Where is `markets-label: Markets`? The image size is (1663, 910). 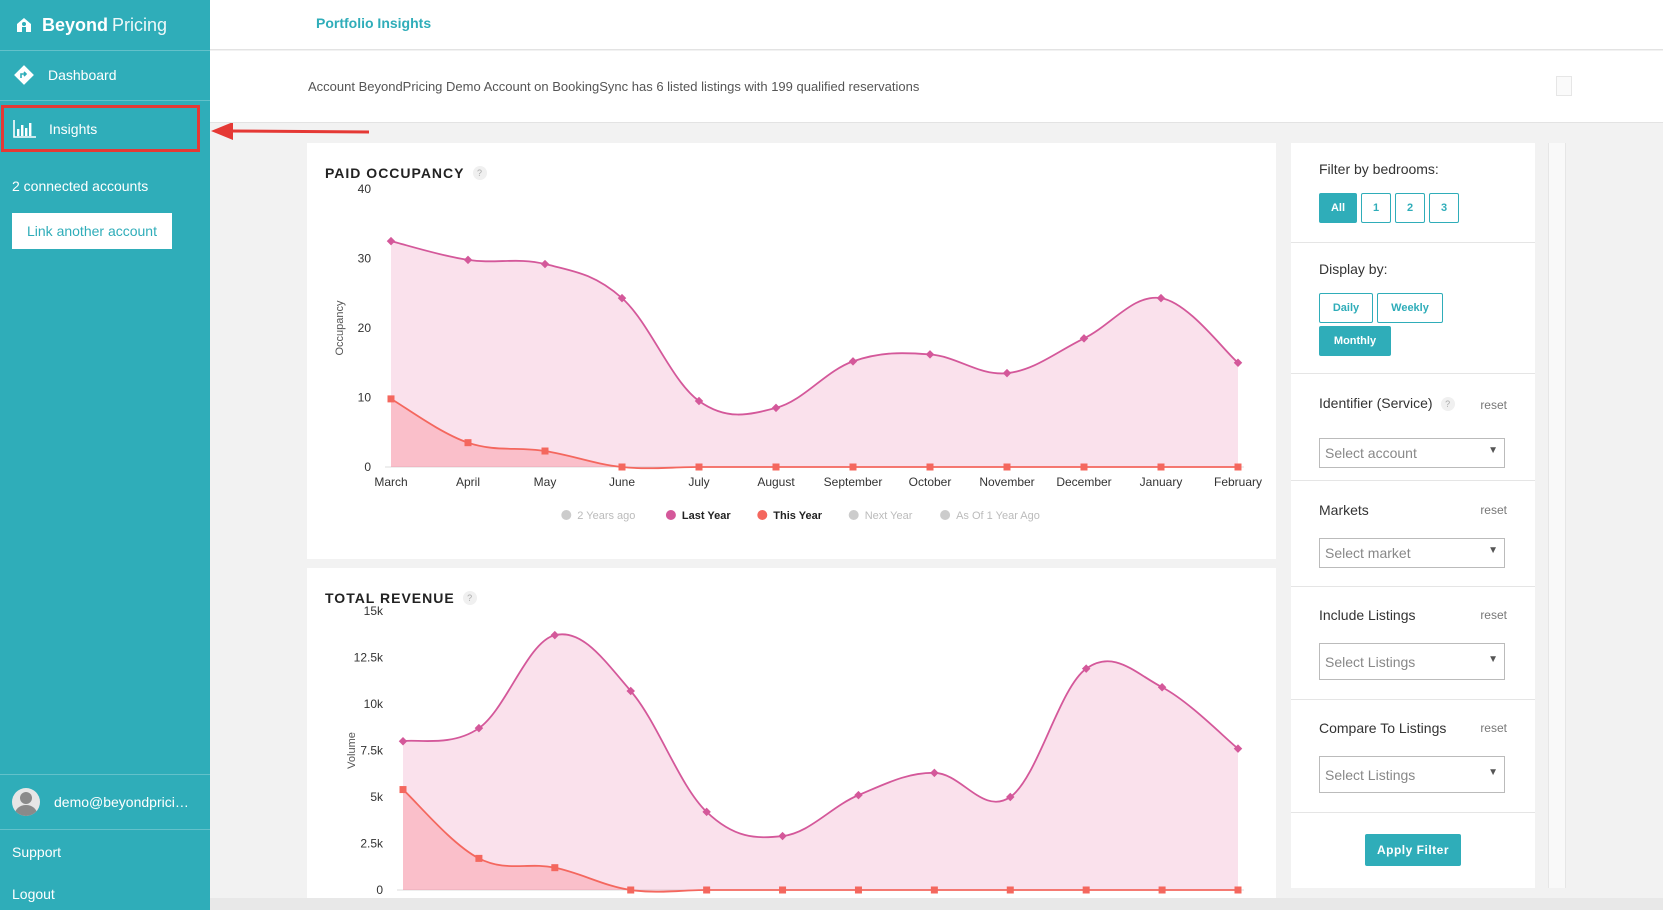 markets-label: Markets is located at coordinates (1344, 510).